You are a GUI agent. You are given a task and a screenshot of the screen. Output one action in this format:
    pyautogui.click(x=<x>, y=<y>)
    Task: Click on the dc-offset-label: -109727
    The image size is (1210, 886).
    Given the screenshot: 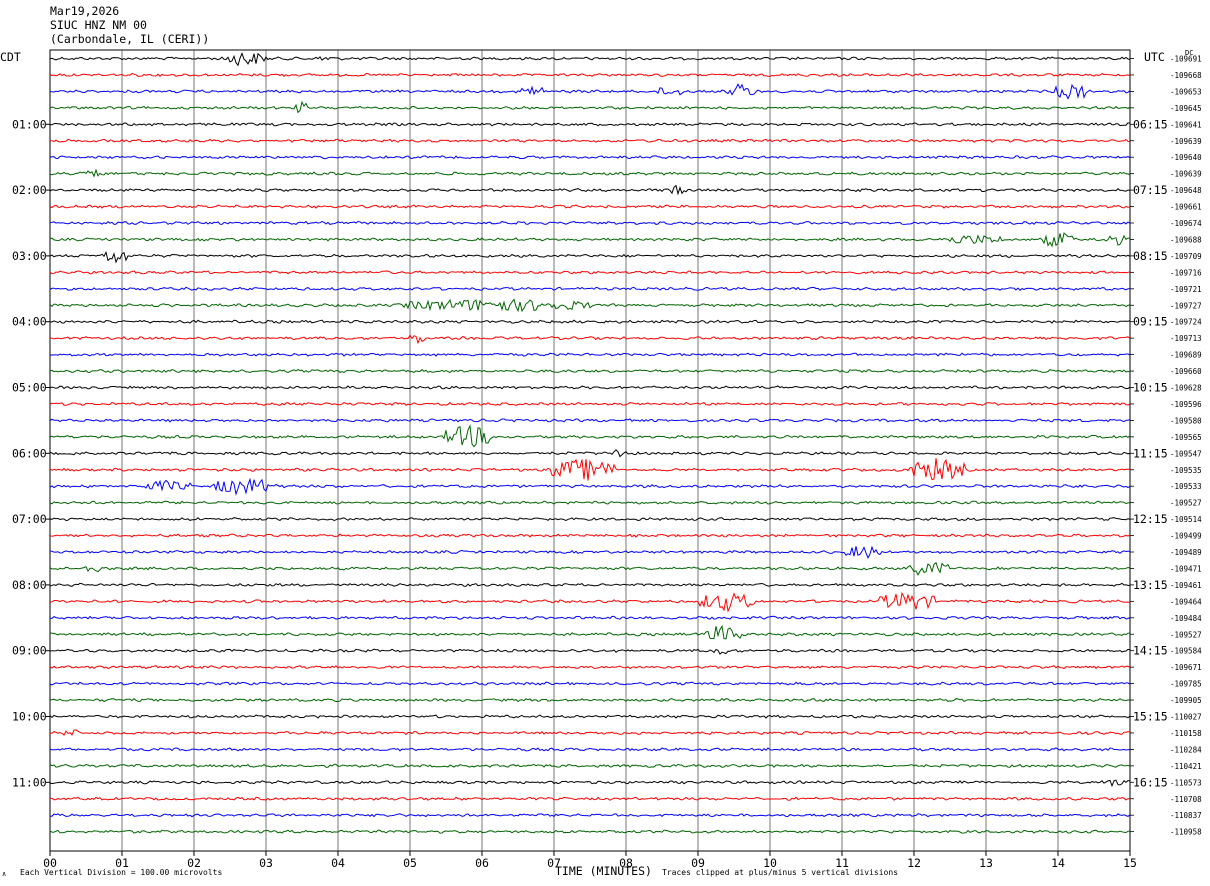 What is the action you would take?
    pyautogui.click(x=1186, y=305)
    